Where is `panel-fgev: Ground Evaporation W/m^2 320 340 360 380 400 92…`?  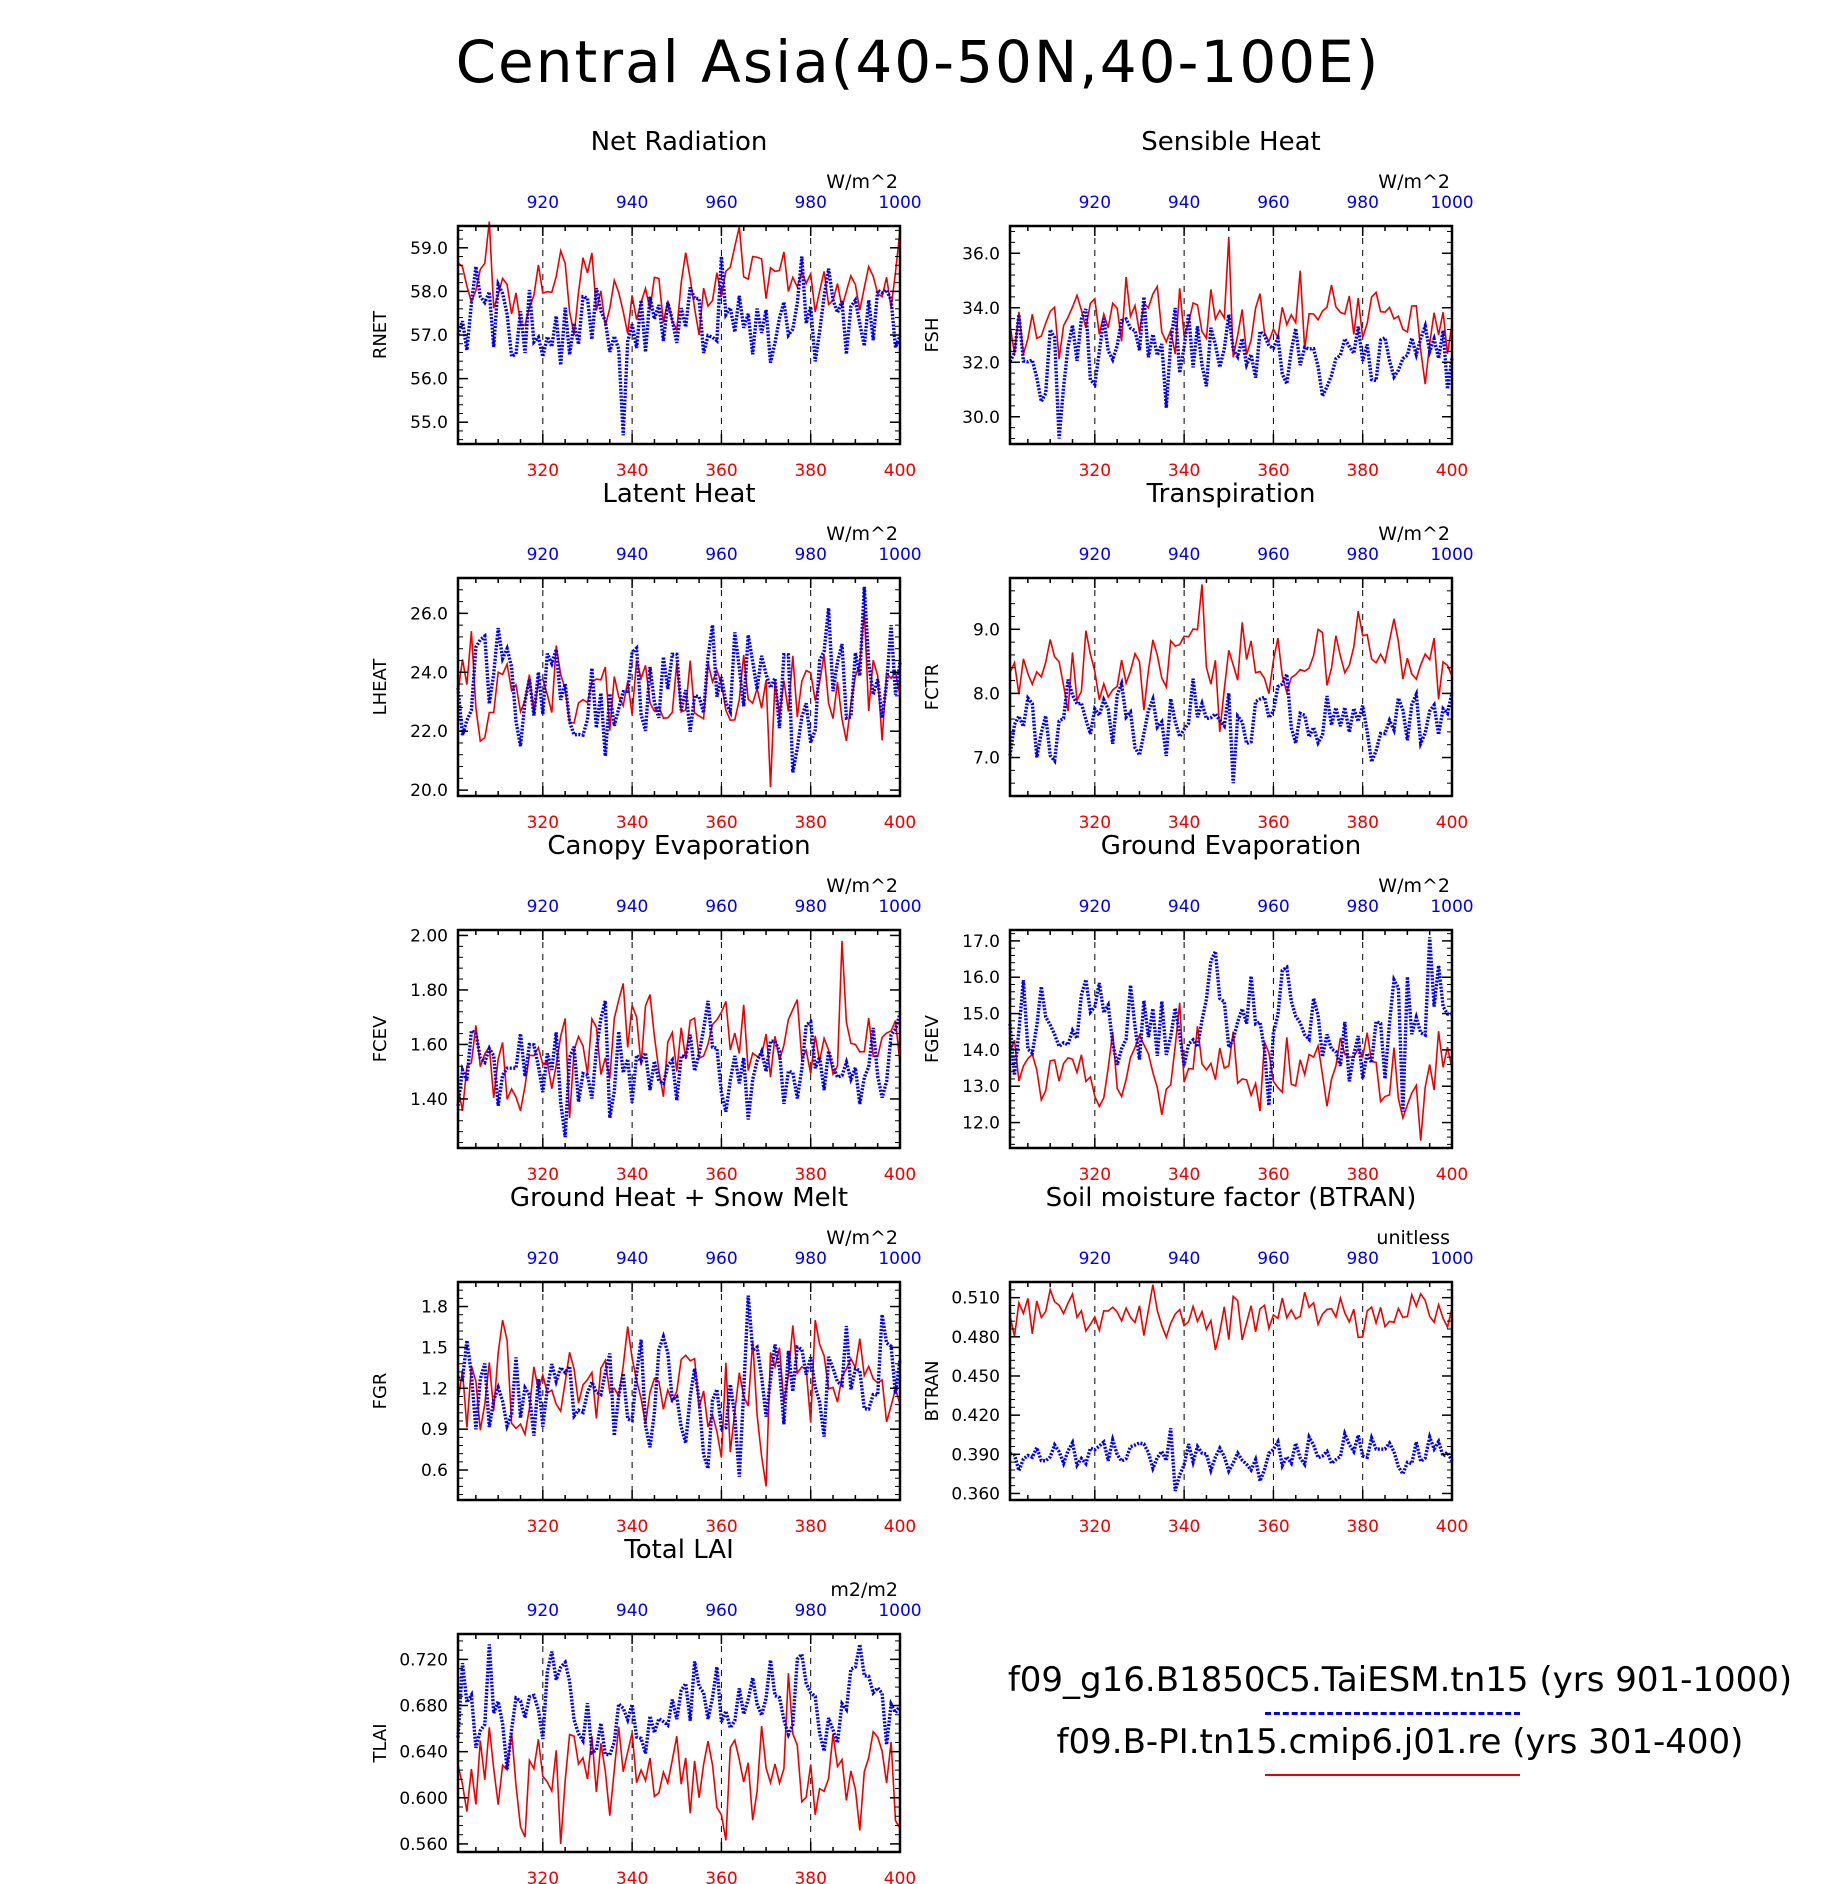 panel-fgev: Ground Evaporation W/m^2 320 340 360 380 400 92… is located at coordinates (1198, 1008).